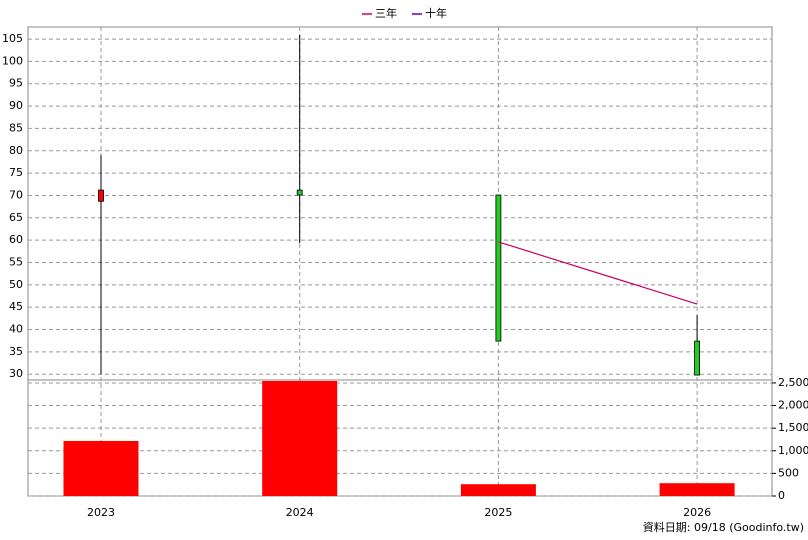  What do you see at coordinates (788, 472) in the screenshot?
I see `y2-tick-label: 500` at bounding box center [788, 472].